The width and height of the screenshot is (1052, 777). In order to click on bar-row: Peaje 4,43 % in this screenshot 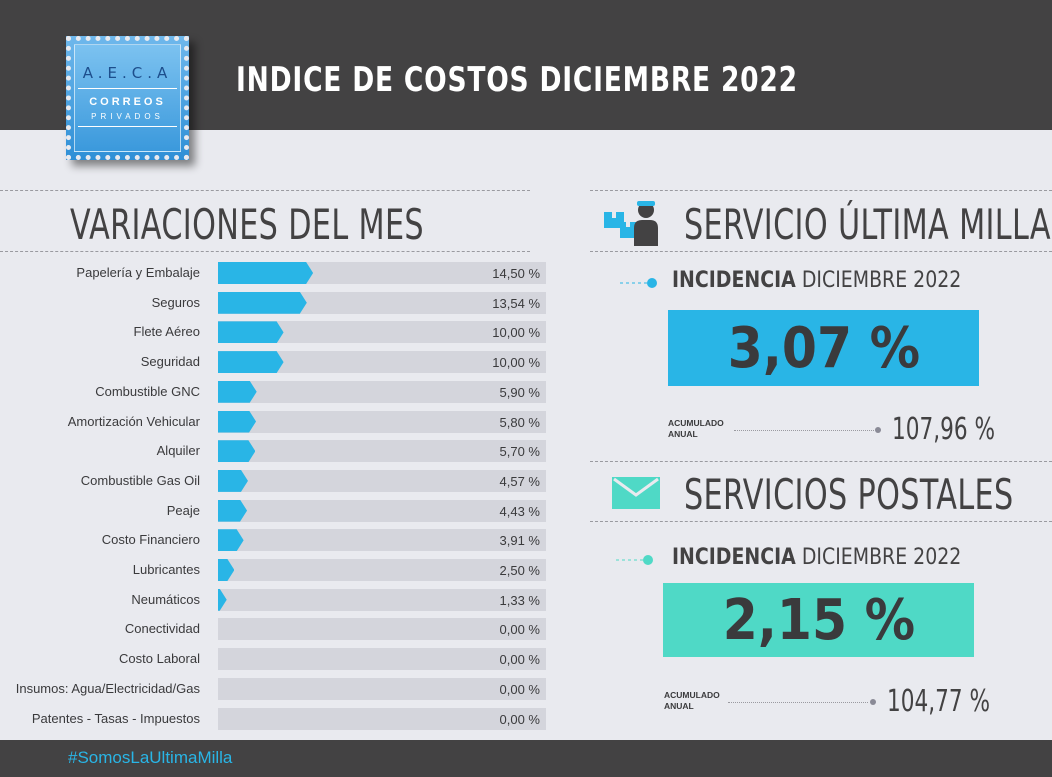, I will do `click(280, 510)`.